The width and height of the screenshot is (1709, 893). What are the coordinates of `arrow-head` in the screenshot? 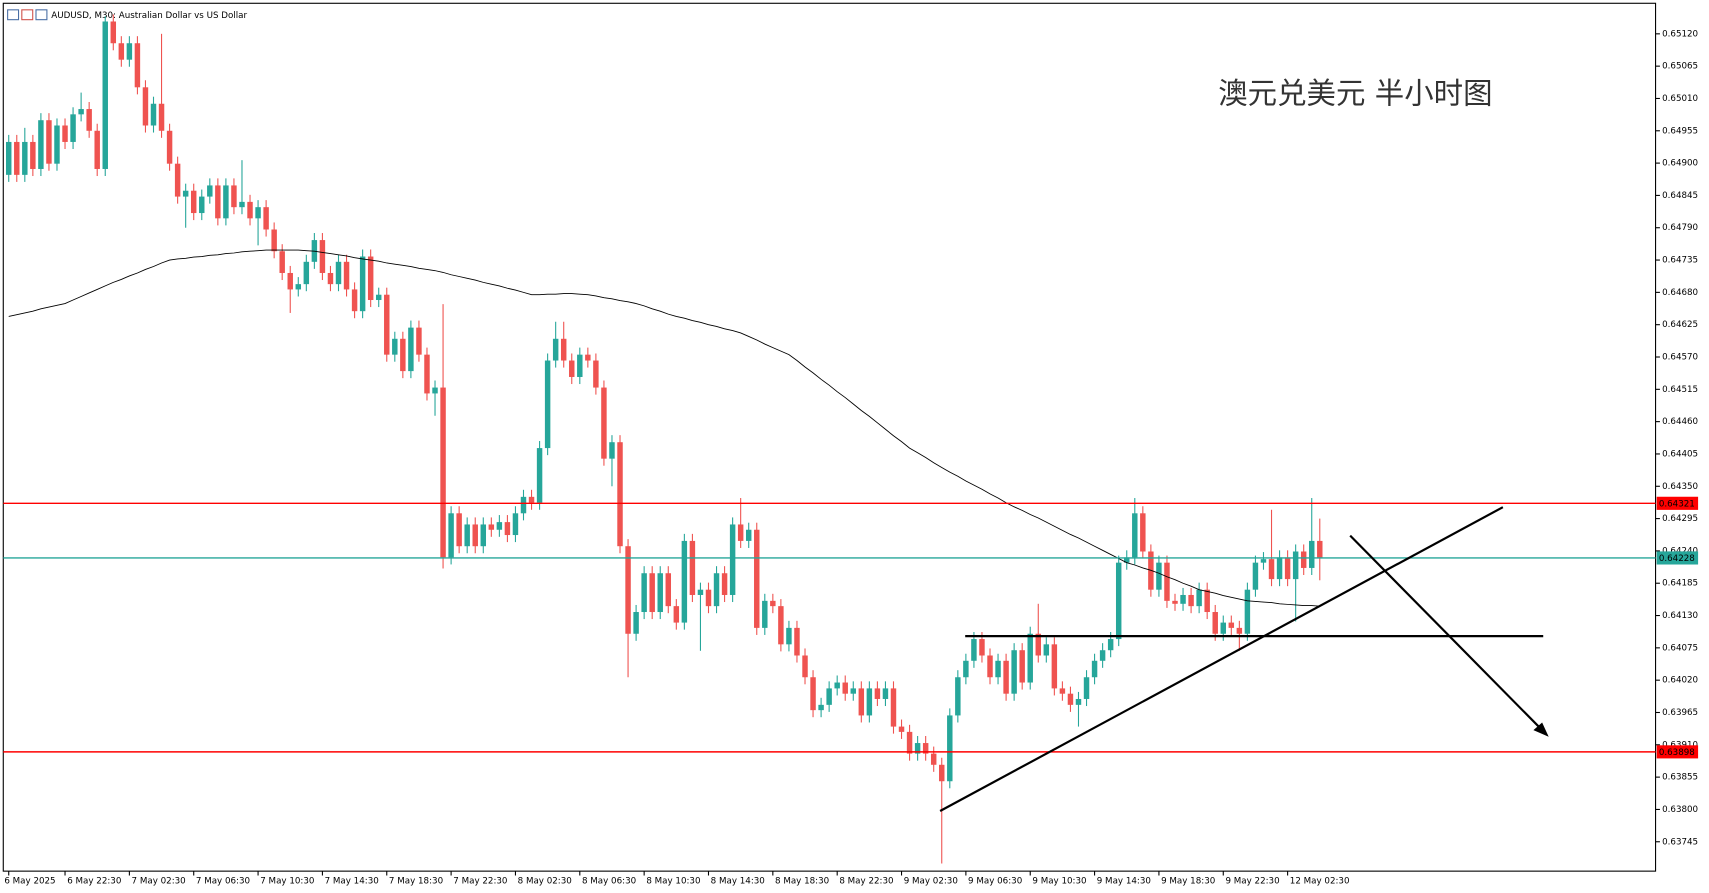 It's located at (1541, 729).